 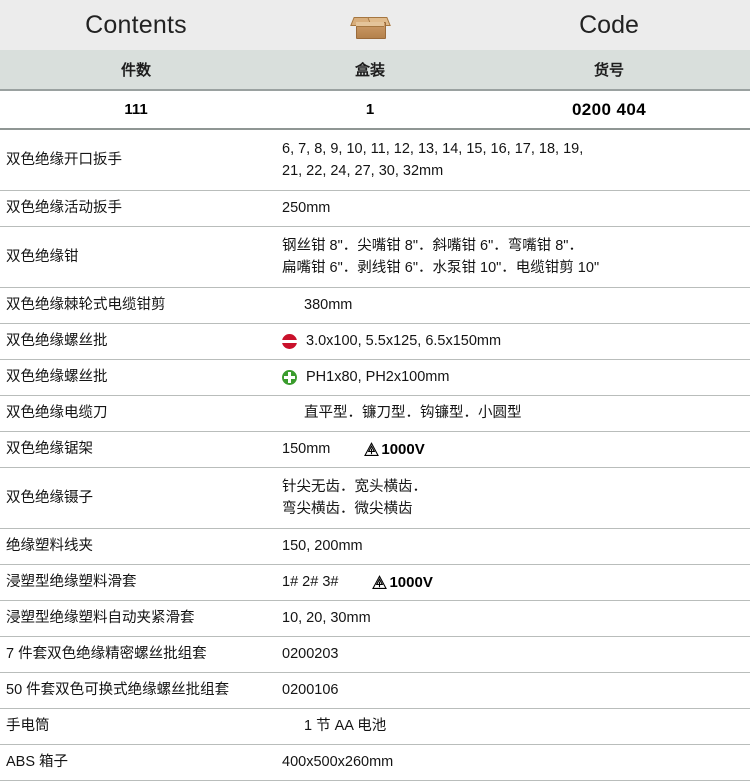 I want to click on table-row: ABS 箱子 400x500x260mm, so click(x=375, y=762).